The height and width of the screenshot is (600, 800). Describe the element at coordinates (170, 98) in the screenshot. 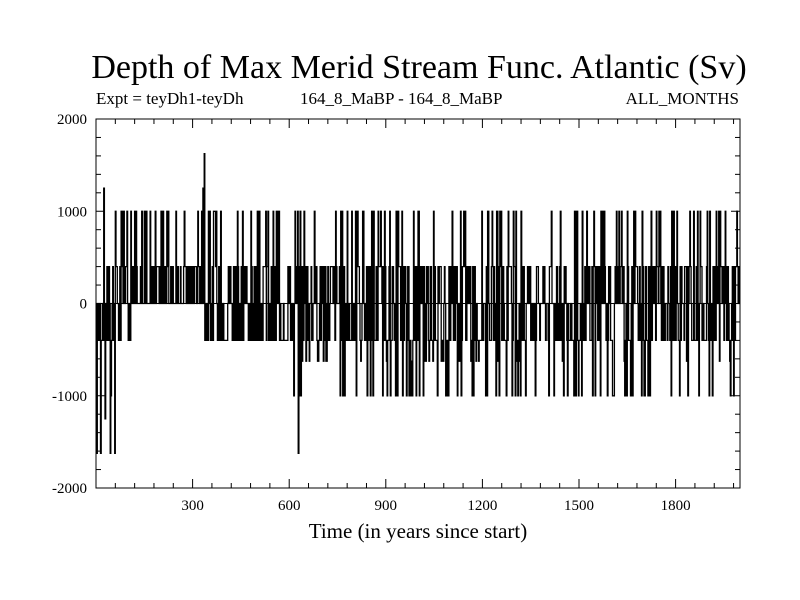

I see `experiment-label: Expt = teyDh1-teyDh` at that location.